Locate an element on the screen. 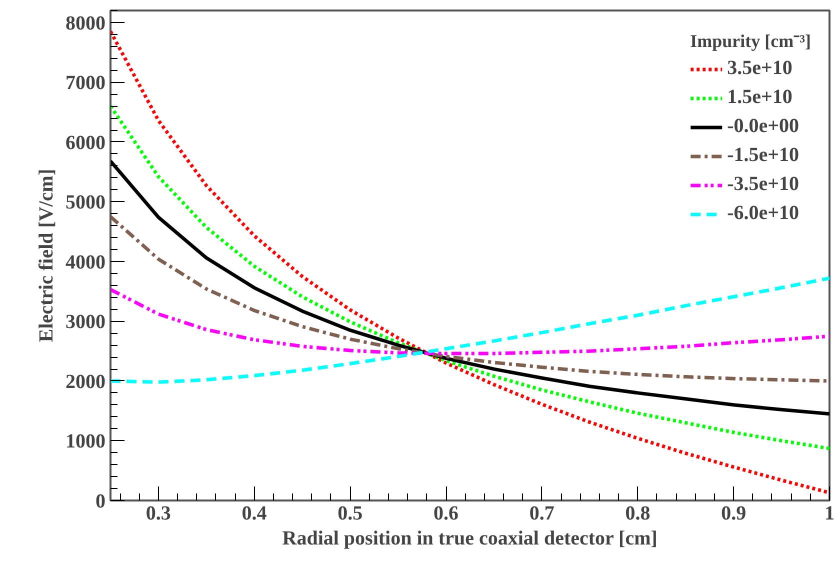 The height and width of the screenshot is (573, 839). legend-label: -1.5e+10 is located at coordinates (763, 155).